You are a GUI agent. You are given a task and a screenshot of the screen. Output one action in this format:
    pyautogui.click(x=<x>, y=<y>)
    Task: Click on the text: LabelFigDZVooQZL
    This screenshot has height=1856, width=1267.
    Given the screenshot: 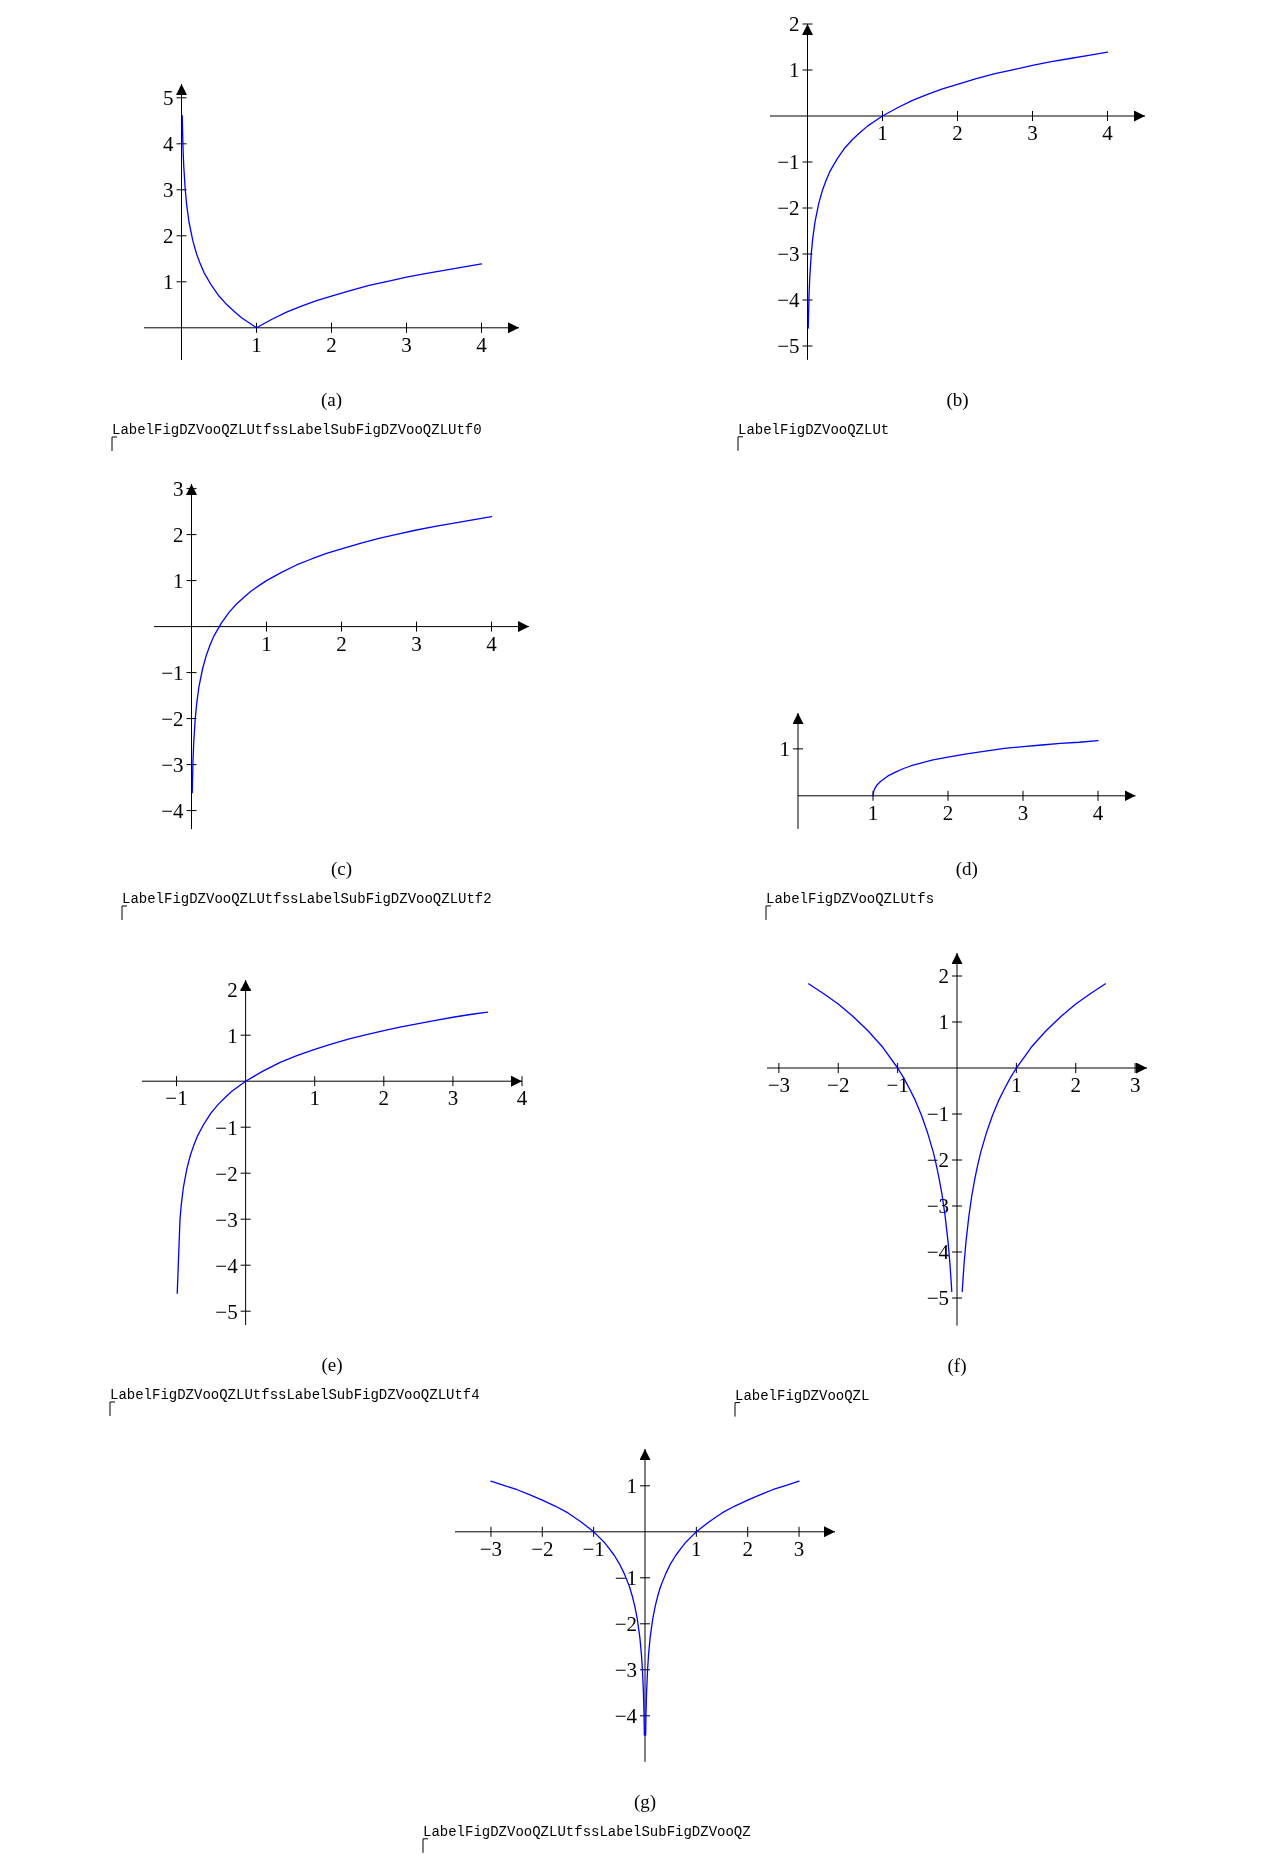 What is the action you would take?
    pyautogui.click(x=802, y=1395)
    